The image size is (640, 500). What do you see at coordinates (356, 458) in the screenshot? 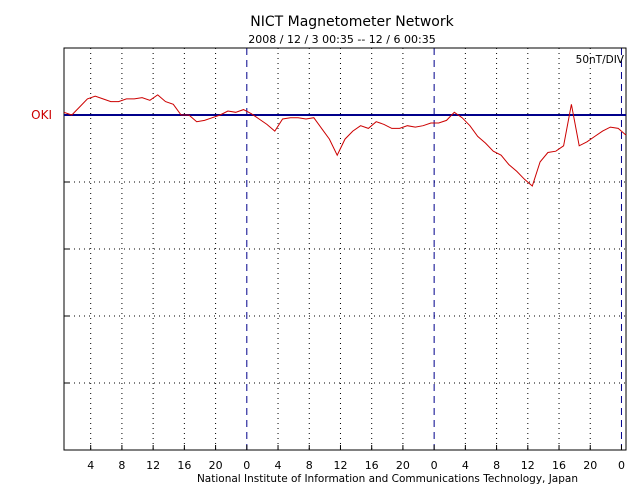
I see `x-tick-labels: 4 8 12 16 20 0 4 8 12 16 20 0 4 8 12 16 20 0` at bounding box center [356, 458].